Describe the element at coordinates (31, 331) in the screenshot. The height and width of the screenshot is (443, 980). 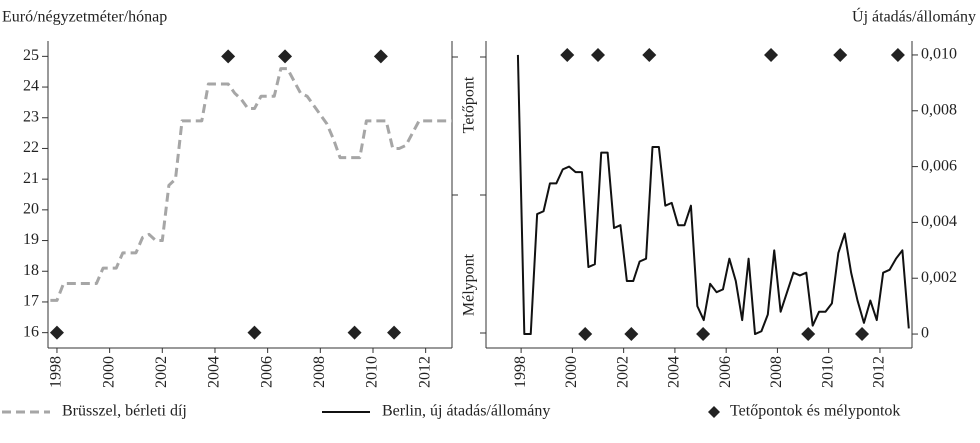
I see `y-tick-label: 16` at that location.